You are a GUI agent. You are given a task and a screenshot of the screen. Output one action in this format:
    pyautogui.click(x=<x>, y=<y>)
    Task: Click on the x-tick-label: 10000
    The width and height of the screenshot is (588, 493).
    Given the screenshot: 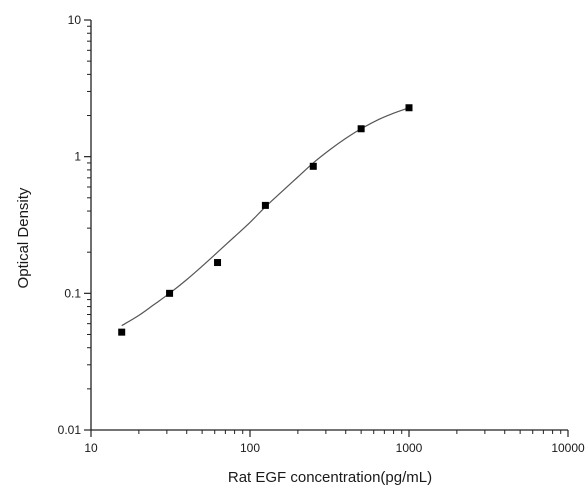 What is the action you would take?
    pyautogui.click(x=568, y=448)
    